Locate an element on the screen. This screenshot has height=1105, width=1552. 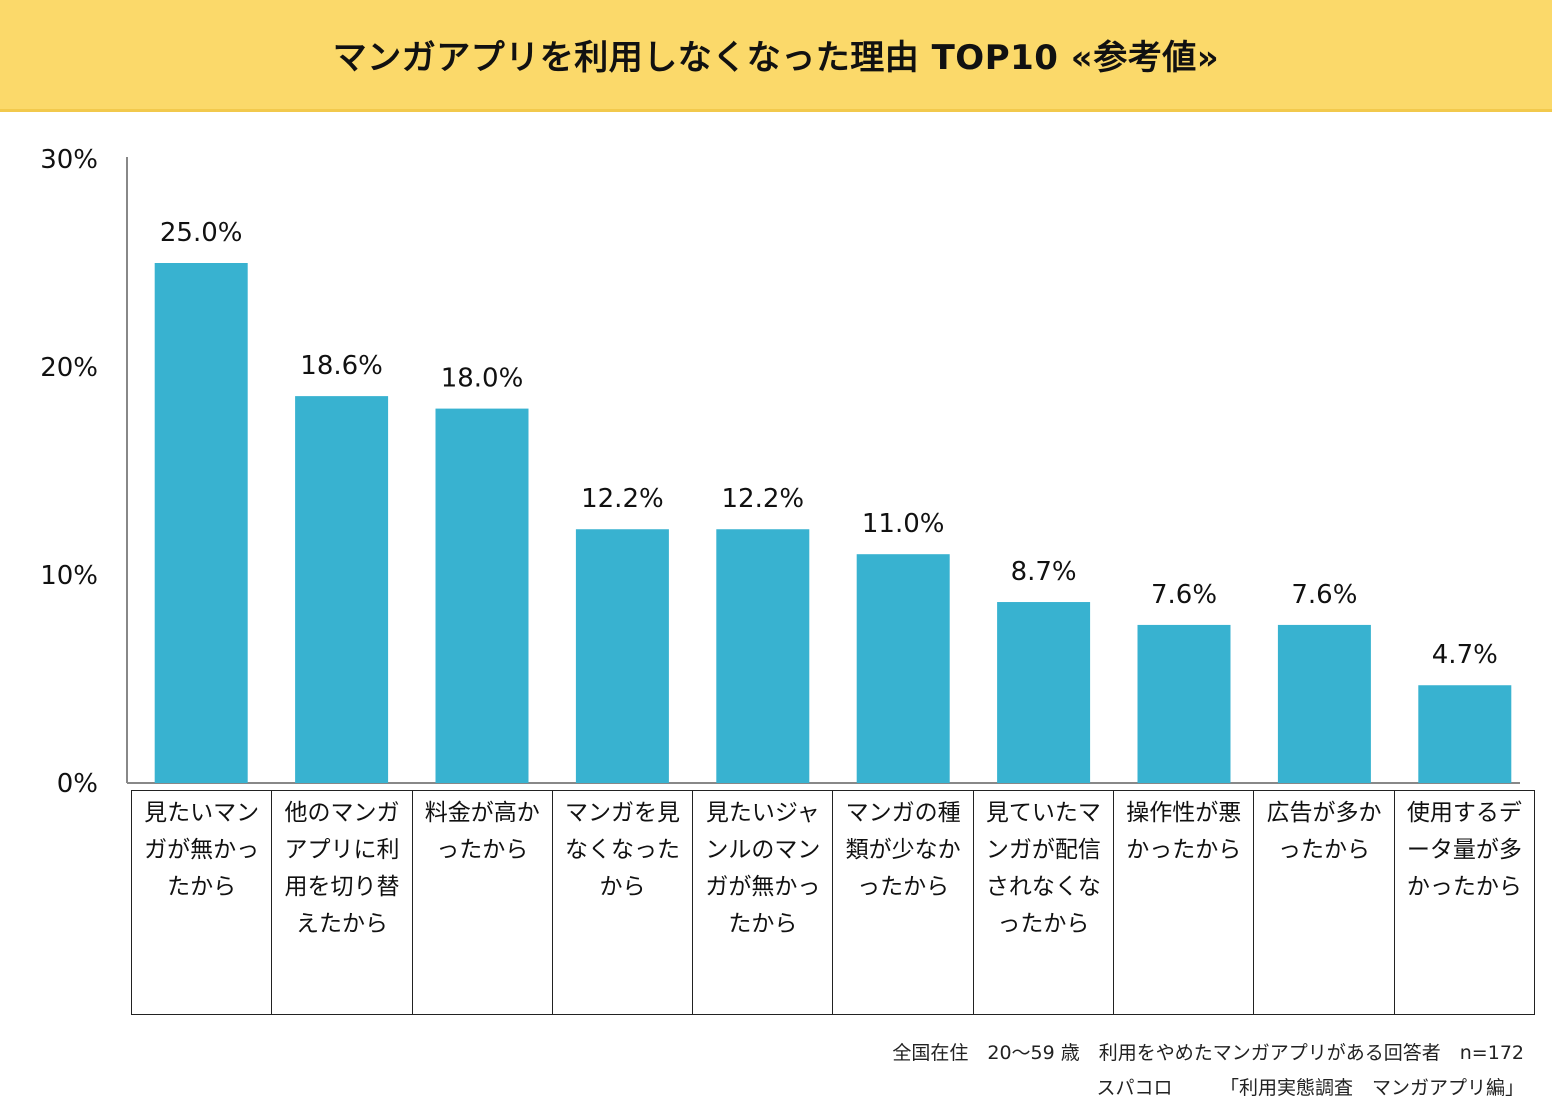
category-label: 見ていたマンガが配信されなくなったから is located at coordinates (1043, 902).